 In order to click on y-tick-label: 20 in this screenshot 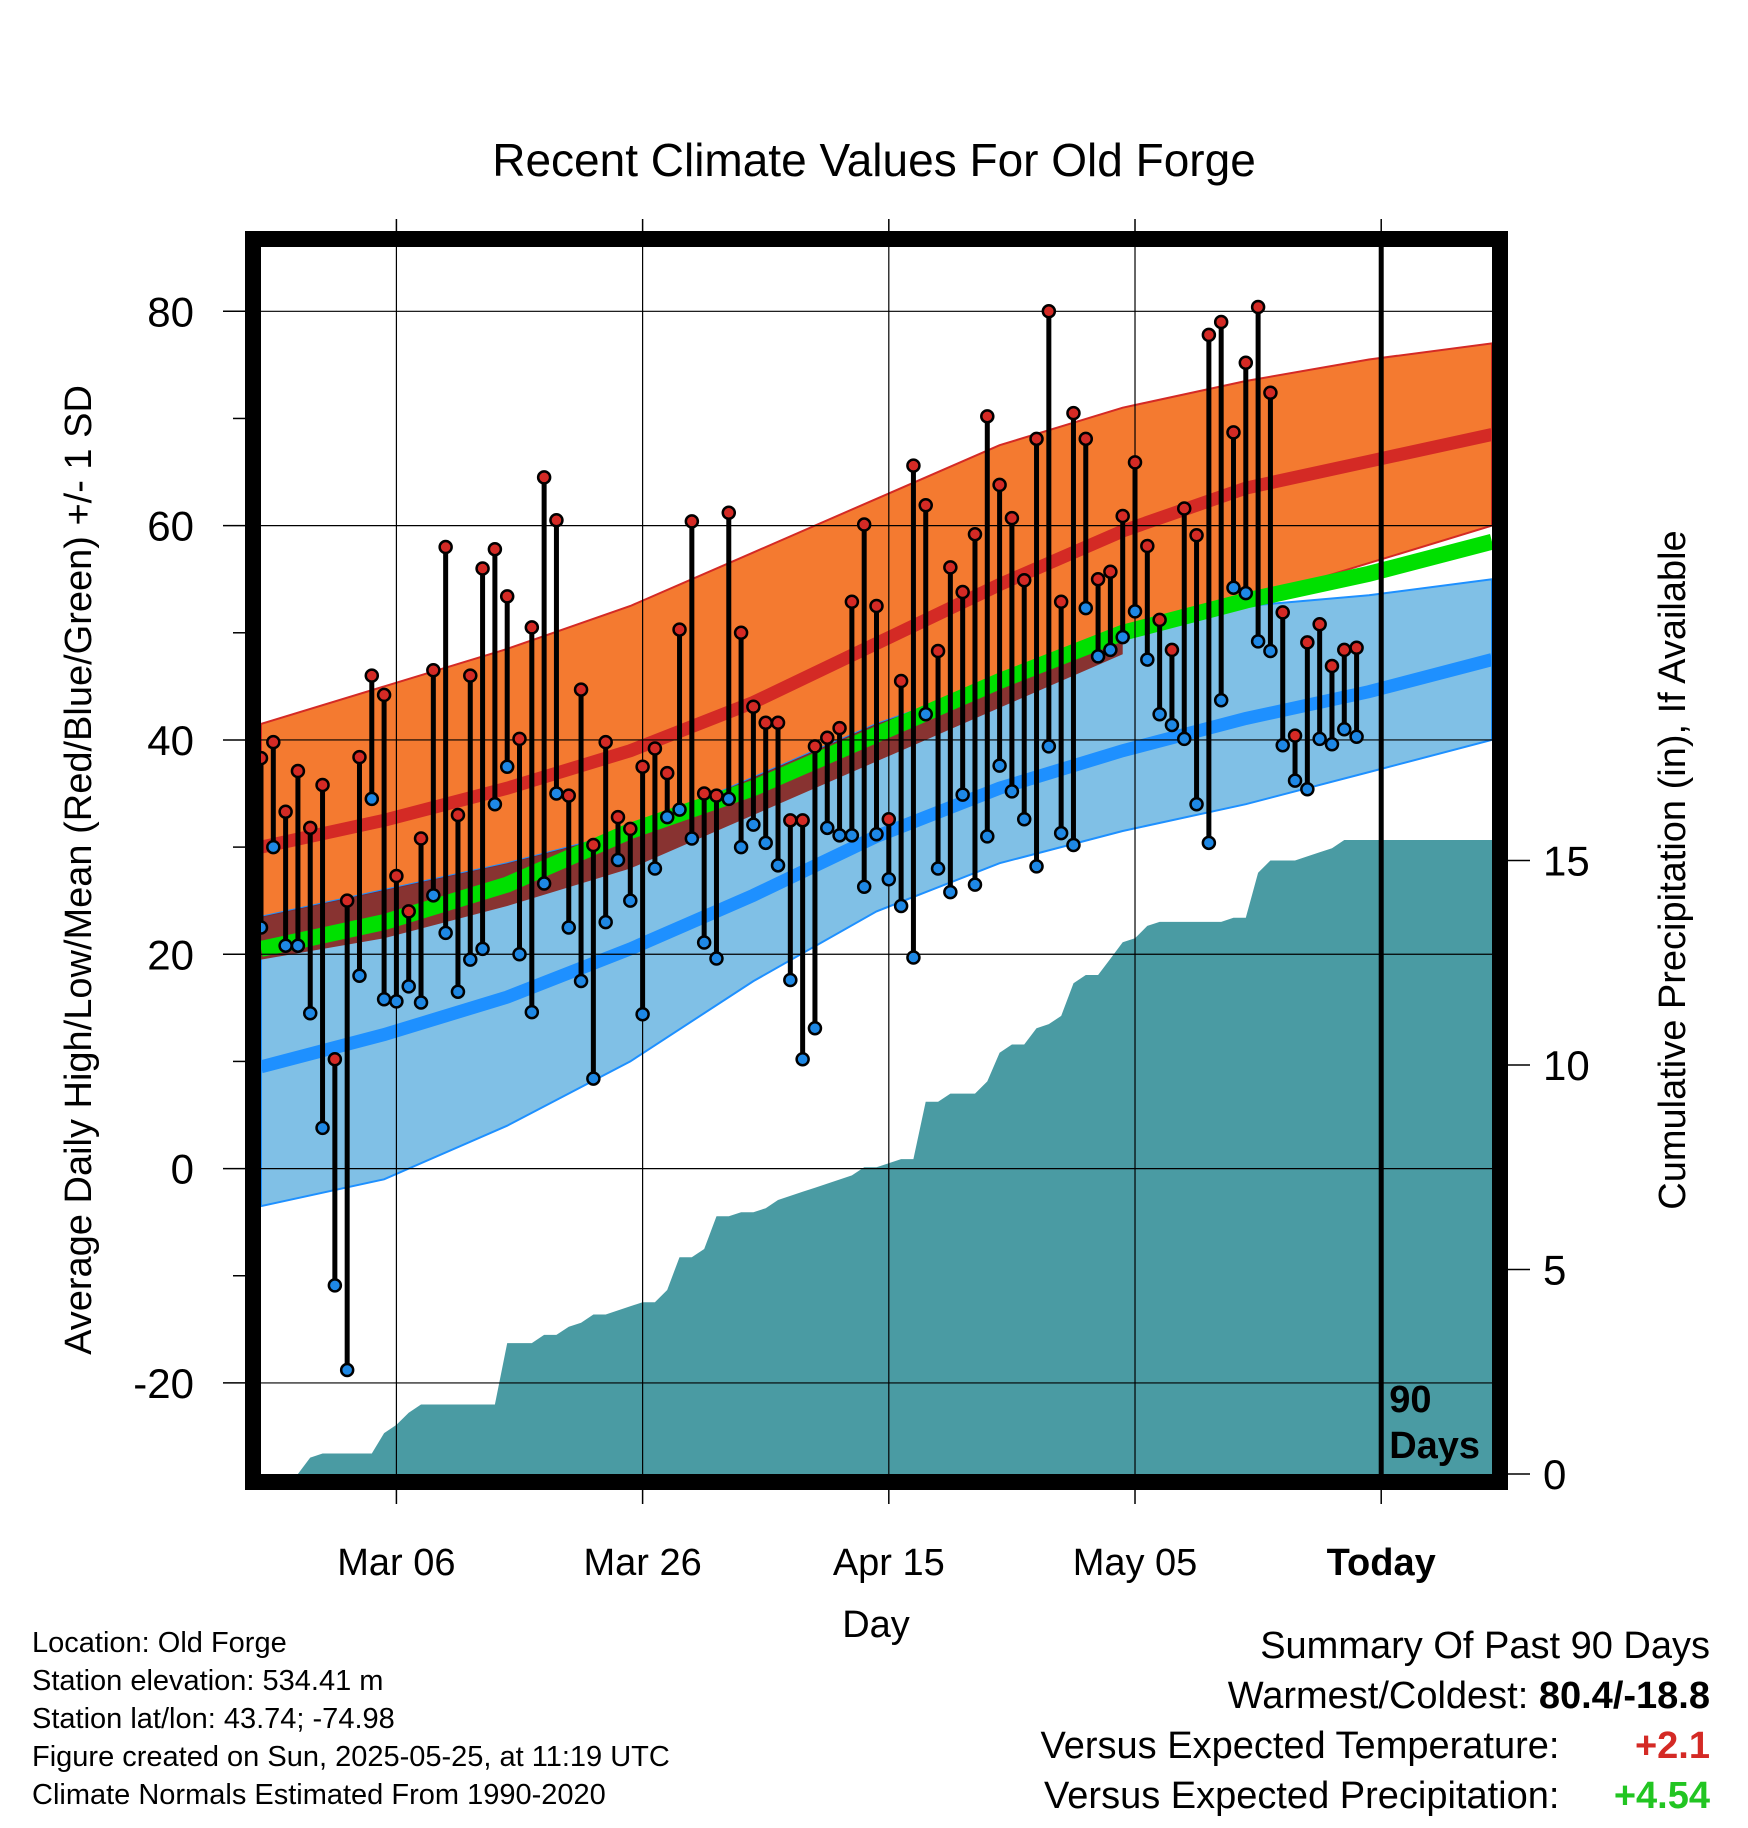, I will do `click(170, 954)`.